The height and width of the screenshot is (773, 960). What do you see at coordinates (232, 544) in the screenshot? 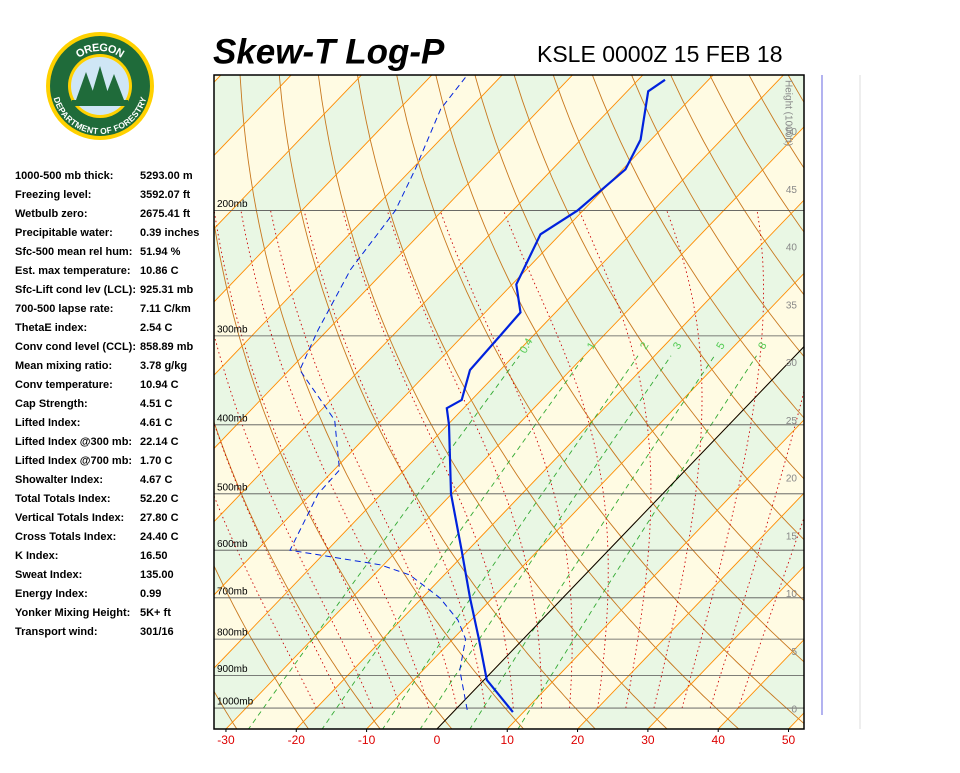
I see `y-tick-label: 600mb` at bounding box center [232, 544].